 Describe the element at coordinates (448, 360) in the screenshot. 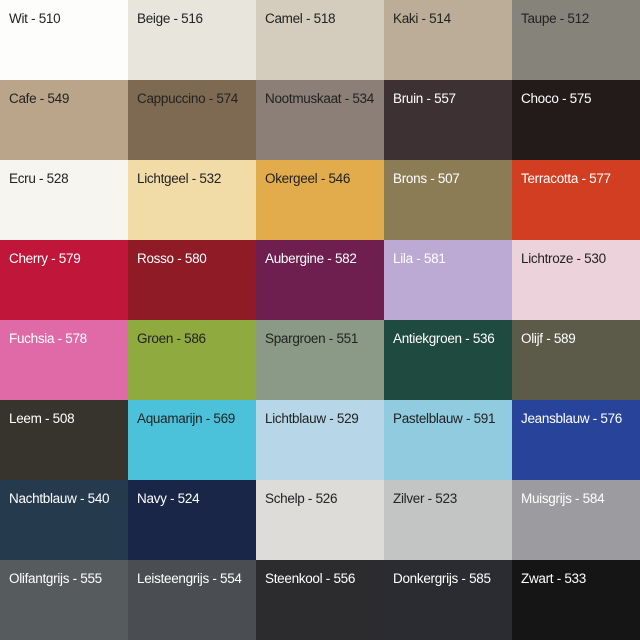

I see `color-swatch: Antiekgroen - 536` at that location.